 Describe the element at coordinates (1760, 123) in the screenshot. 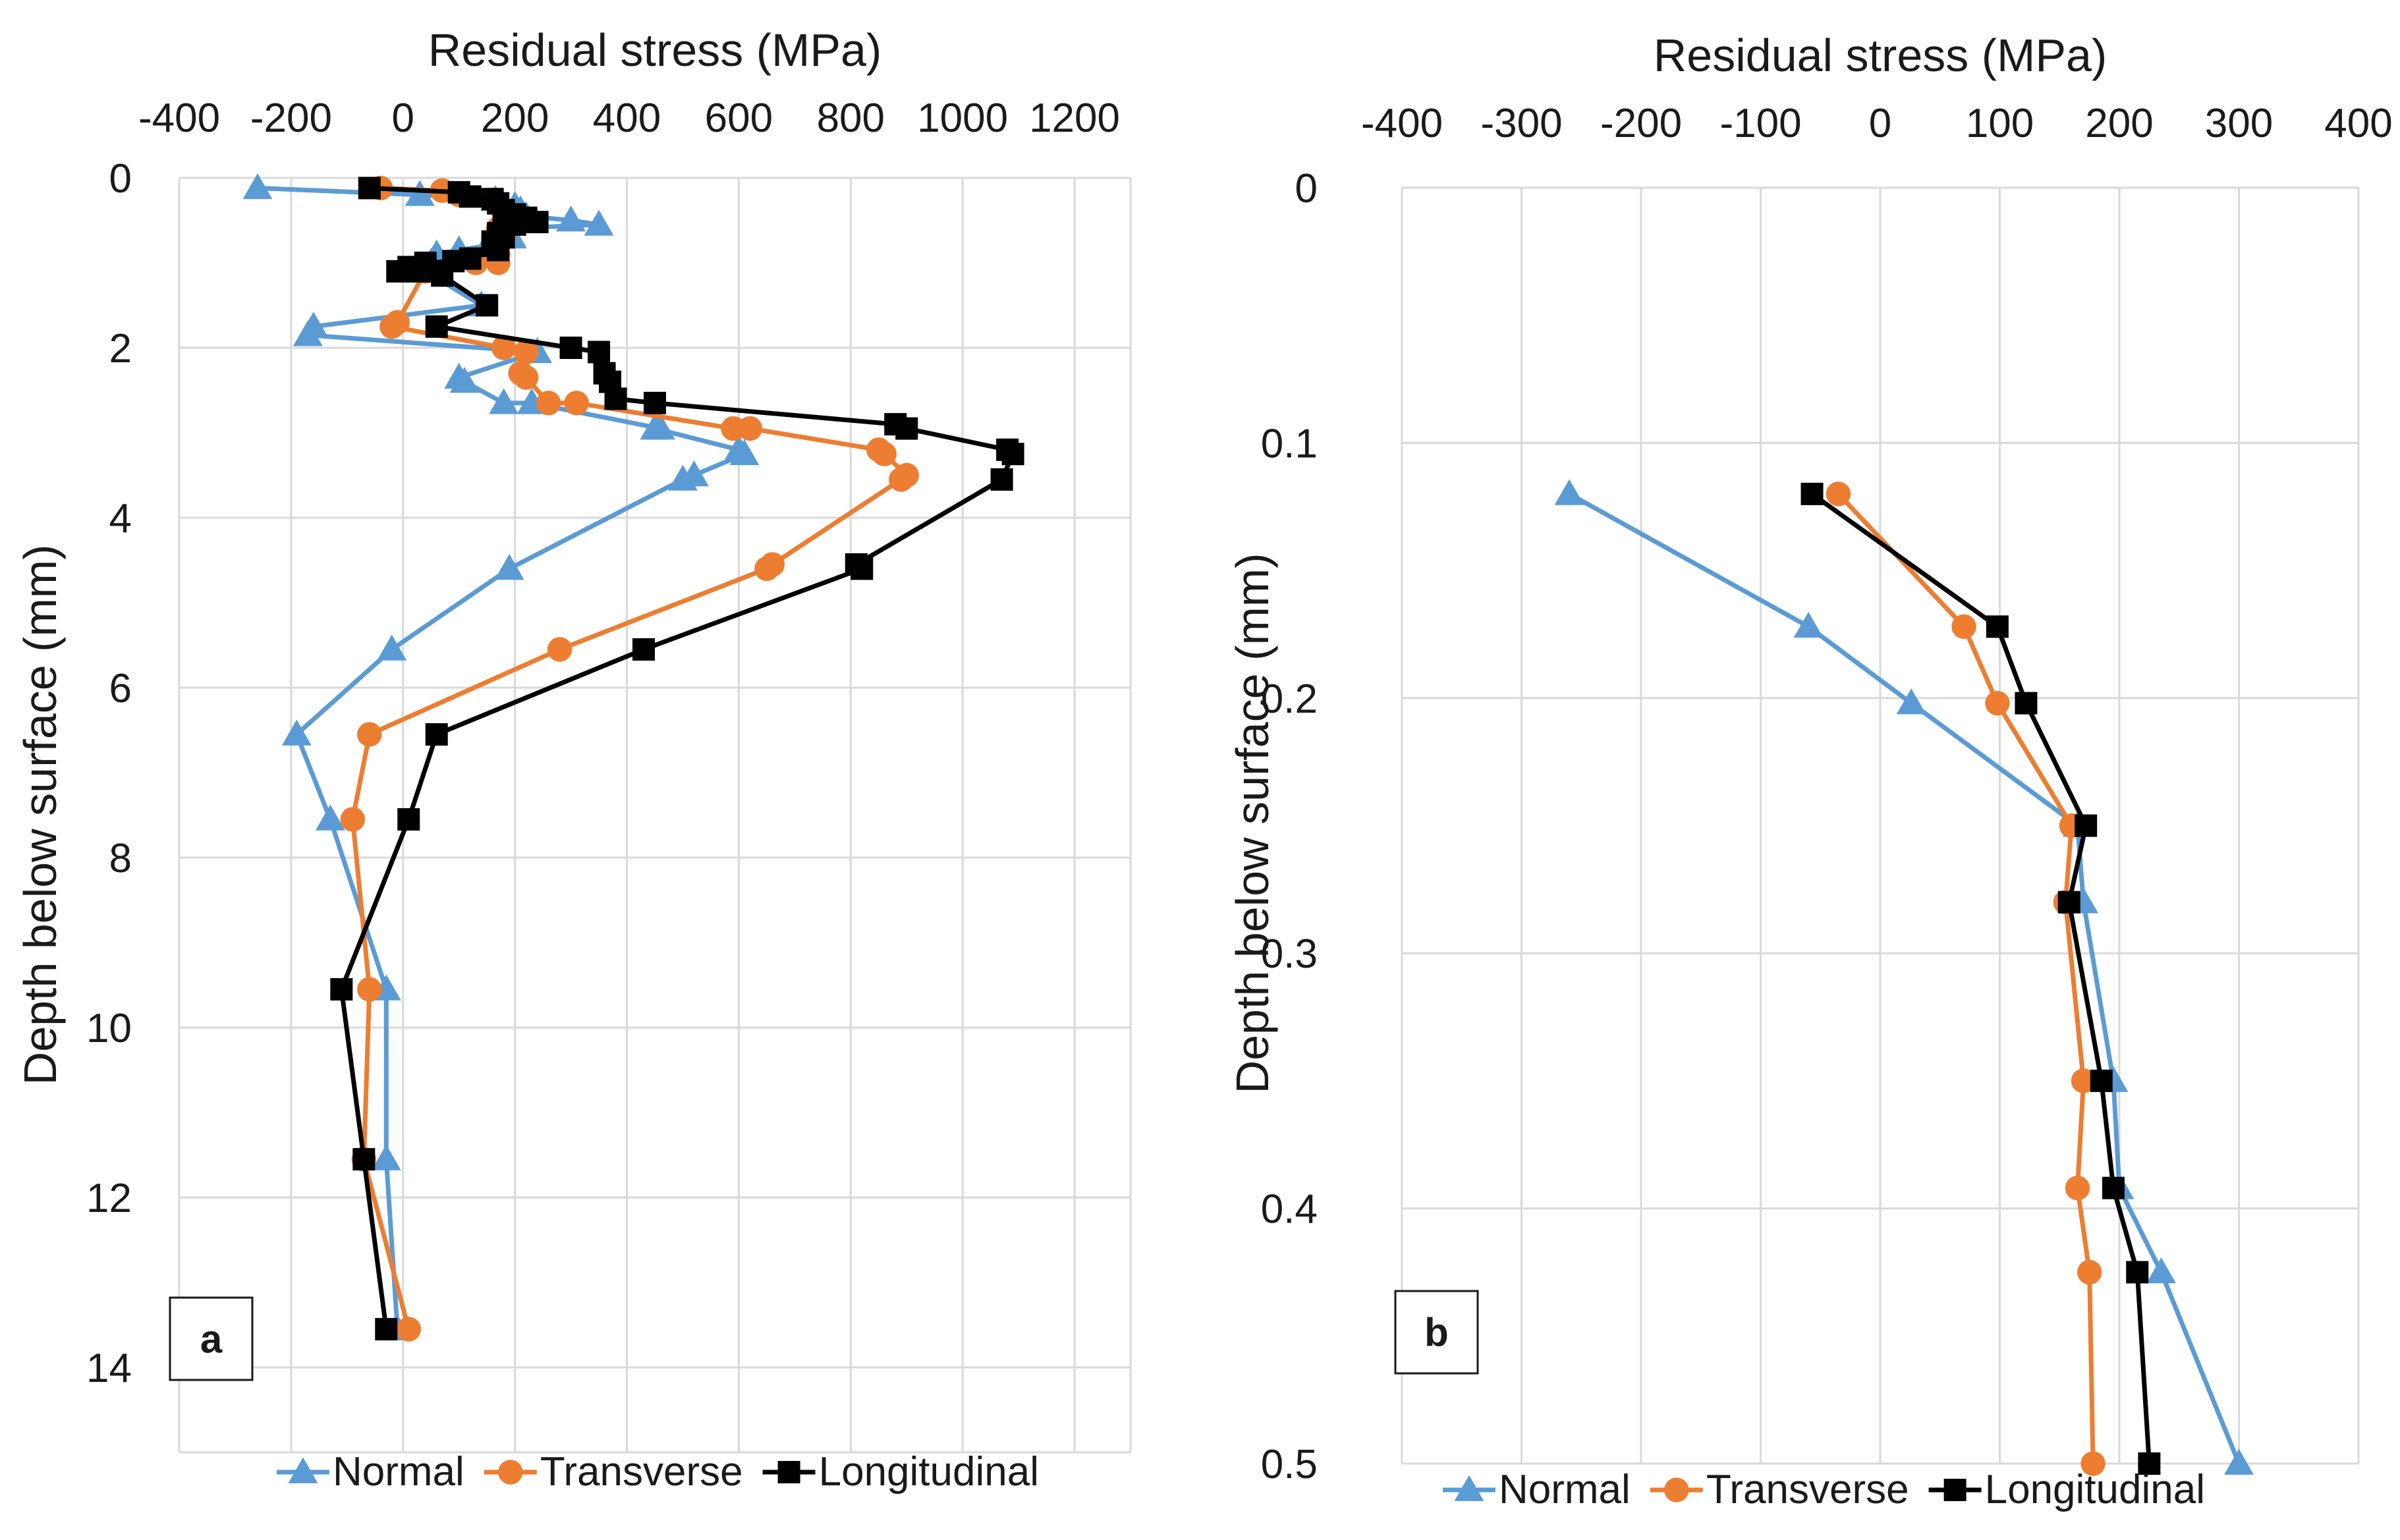

I see `x-tick-label: -100` at that location.